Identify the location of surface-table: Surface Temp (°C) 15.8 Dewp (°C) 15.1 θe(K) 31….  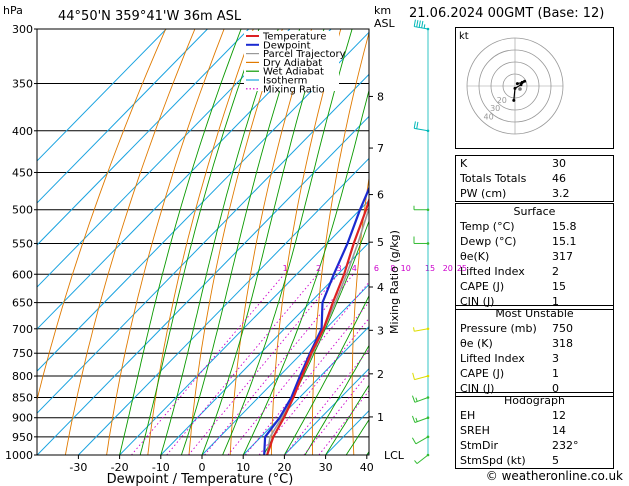
(534, 256).